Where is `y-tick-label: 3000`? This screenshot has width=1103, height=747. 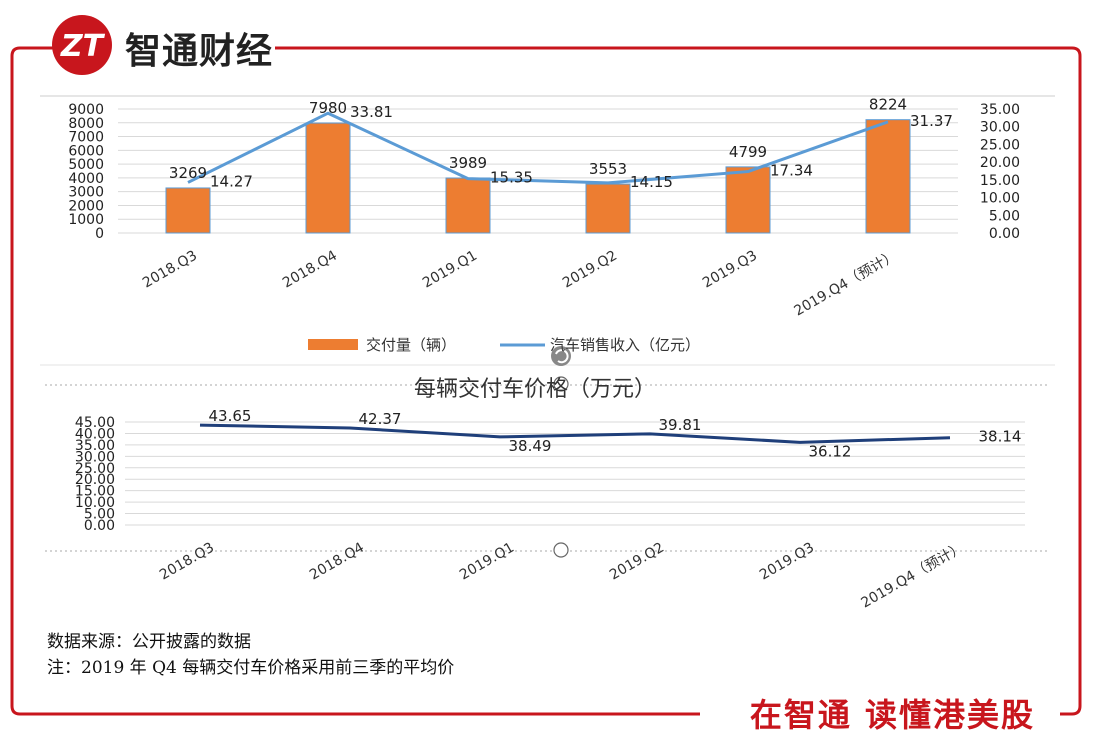
y-tick-label: 3000 is located at coordinates (86, 193).